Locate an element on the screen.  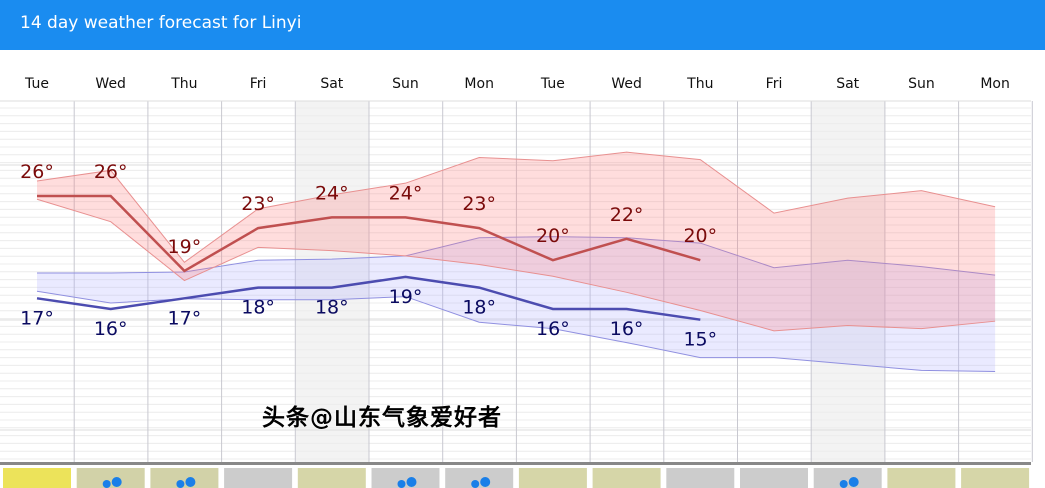
condition-cell-sun is located at coordinates (37, 478).